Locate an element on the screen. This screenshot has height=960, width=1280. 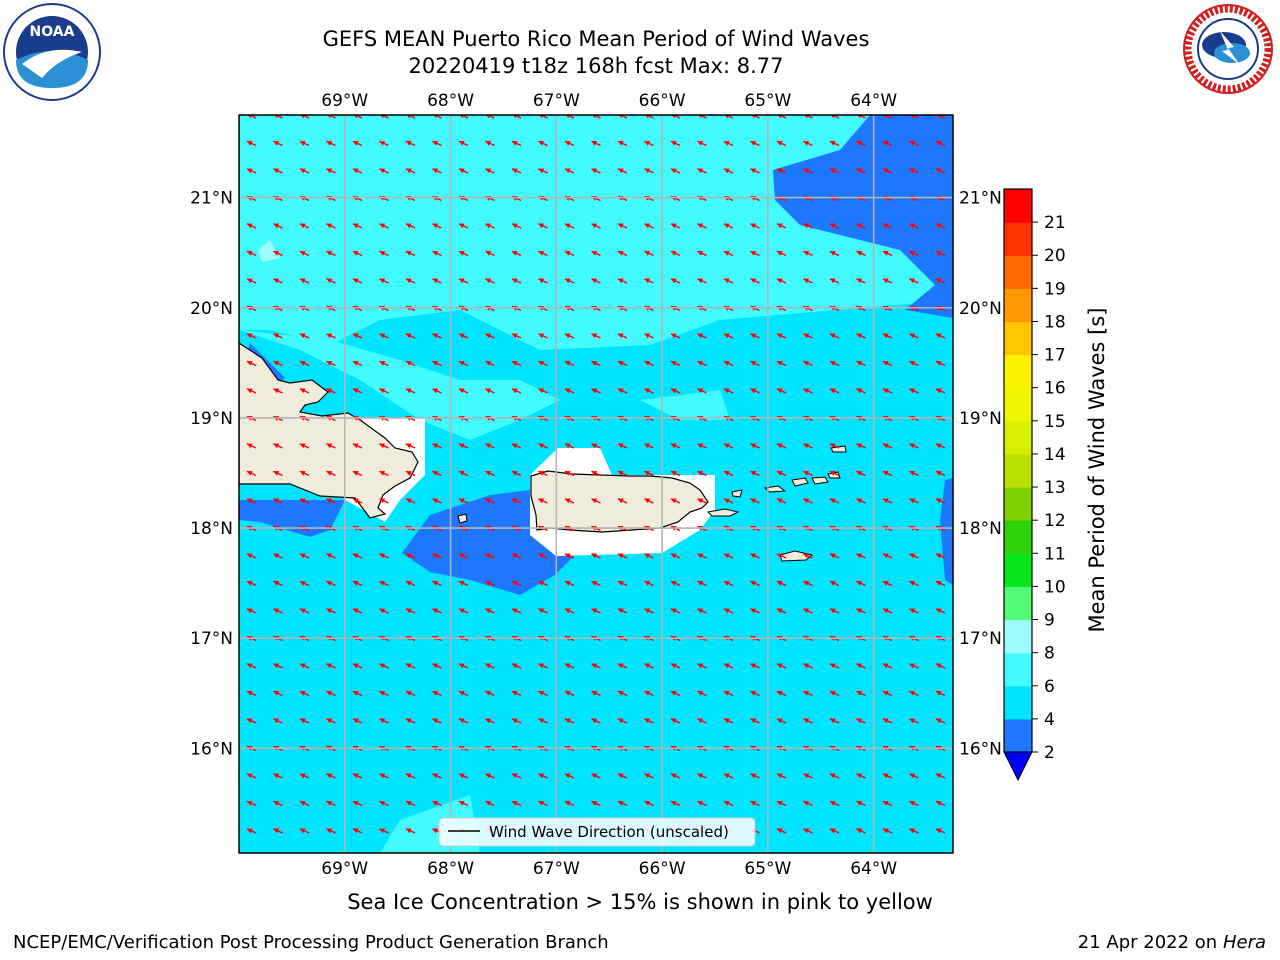
lat-tick-label: 21°N is located at coordinates (211, 199).